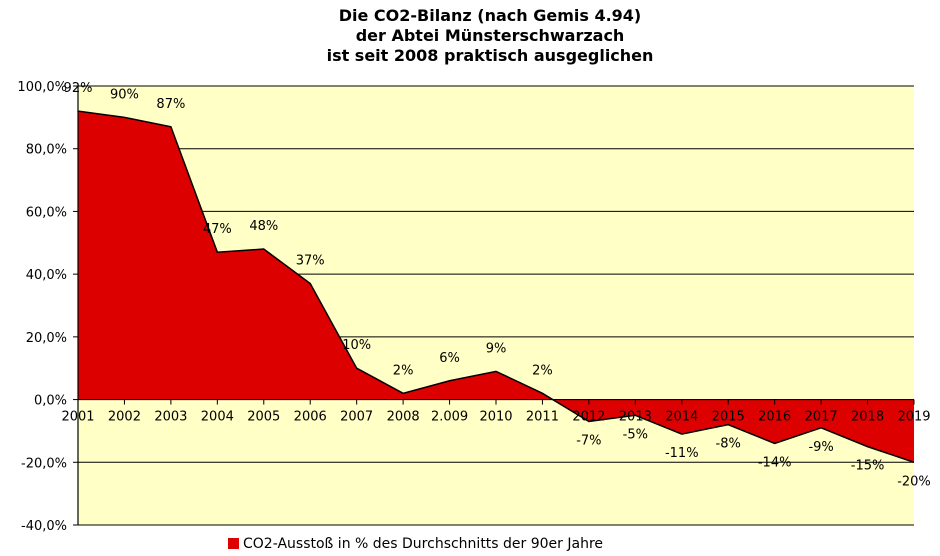  Describe the element at coordinates (310, 417) in the screenshot. I see `x-tick-label: 2006` at that location.